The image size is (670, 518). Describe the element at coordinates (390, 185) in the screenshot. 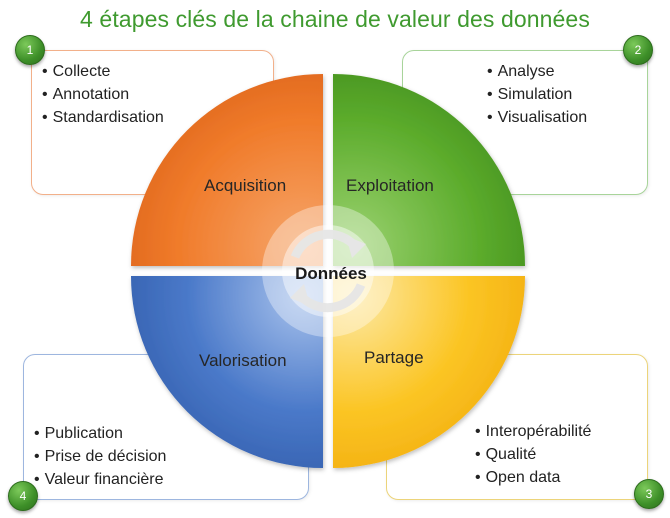

I see `quadrant-label-exploitation: Exploitation` at that location.